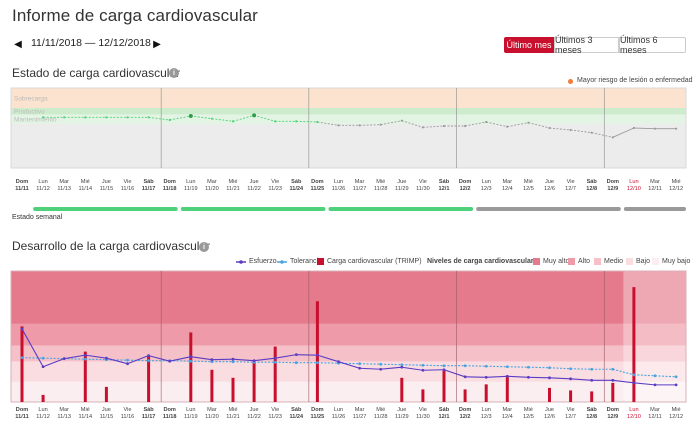  I want to click on status-line, so click(360, 126).